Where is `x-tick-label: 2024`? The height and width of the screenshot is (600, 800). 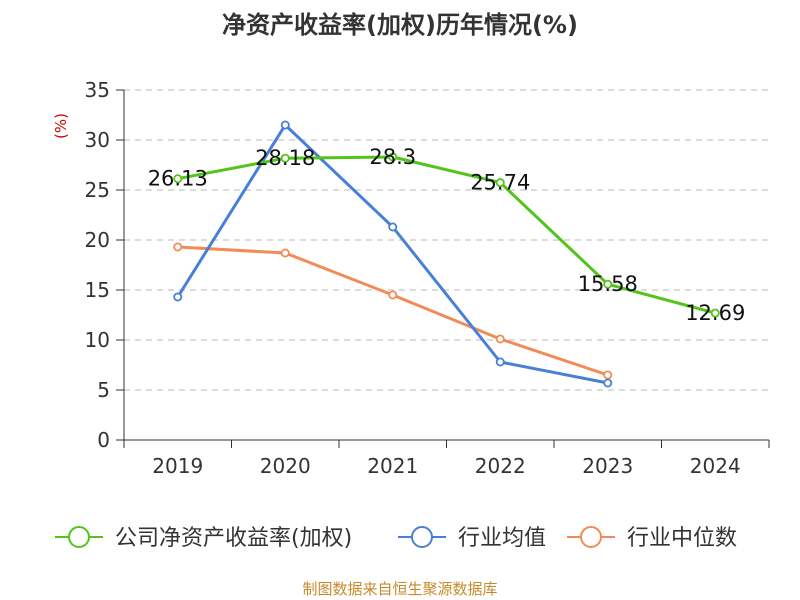 x-tick-label: 2024 is located at coordinates (715, 466).